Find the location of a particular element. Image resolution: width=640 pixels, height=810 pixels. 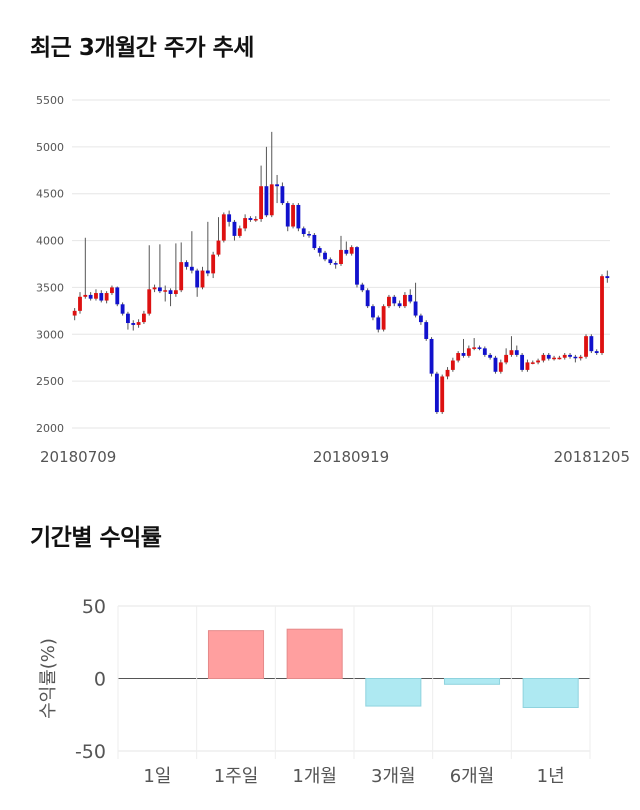

y-tick-label: 0 is located at coordinates (100, 680).